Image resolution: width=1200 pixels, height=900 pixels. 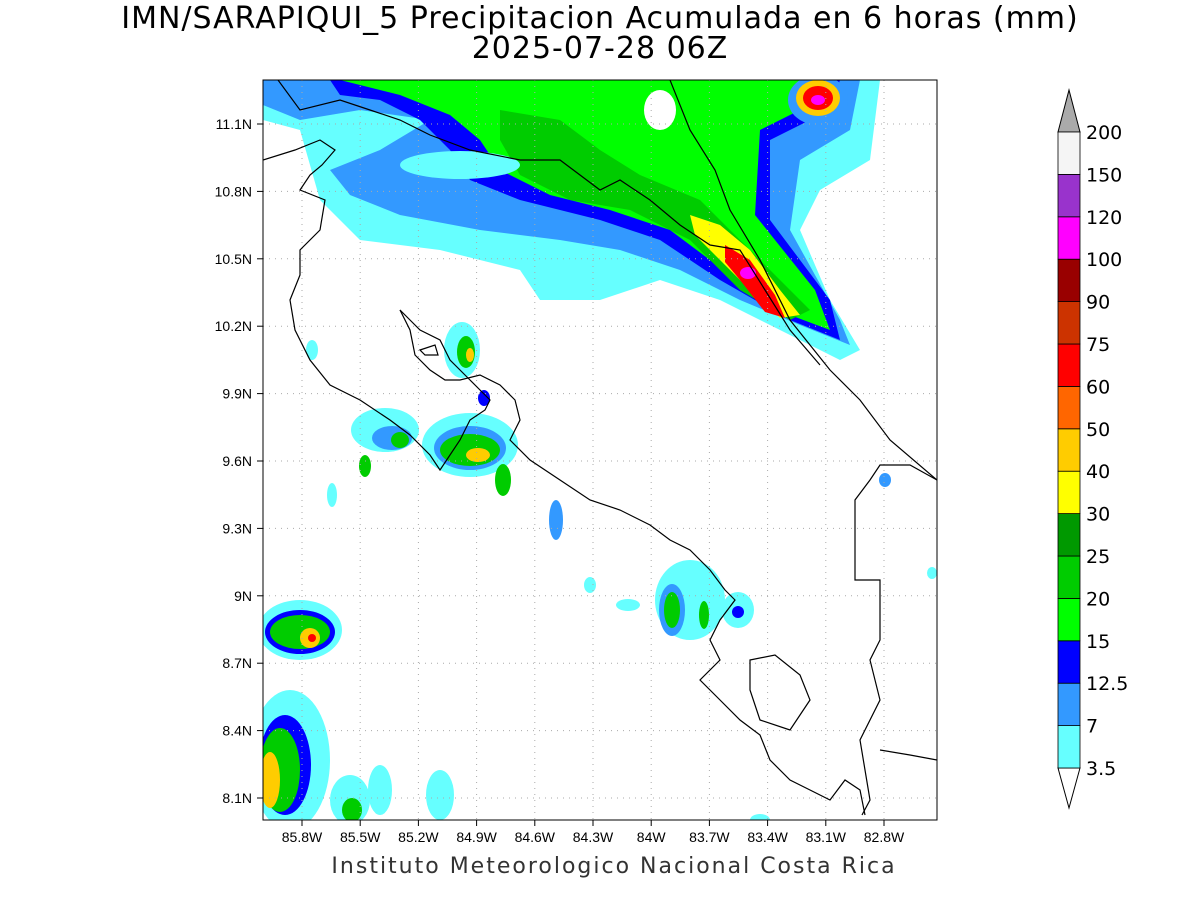 I want to click on lat-label: 8.1N, so click(x=237, y=798).